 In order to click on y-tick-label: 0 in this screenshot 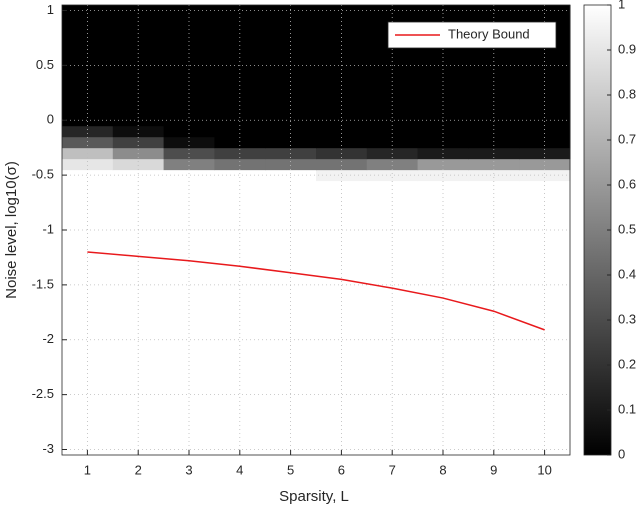, I will do `click(50, 119)`.